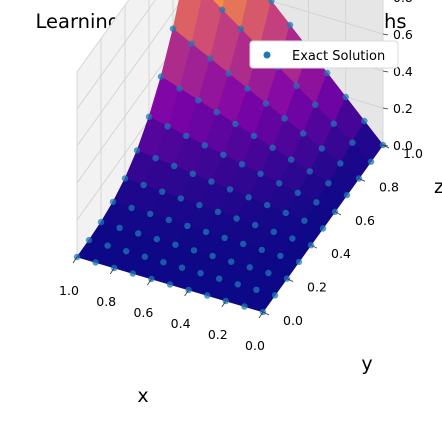 The image size is (442, 425). I want to click on y-tick-label: 0.8, so click(389, 186).